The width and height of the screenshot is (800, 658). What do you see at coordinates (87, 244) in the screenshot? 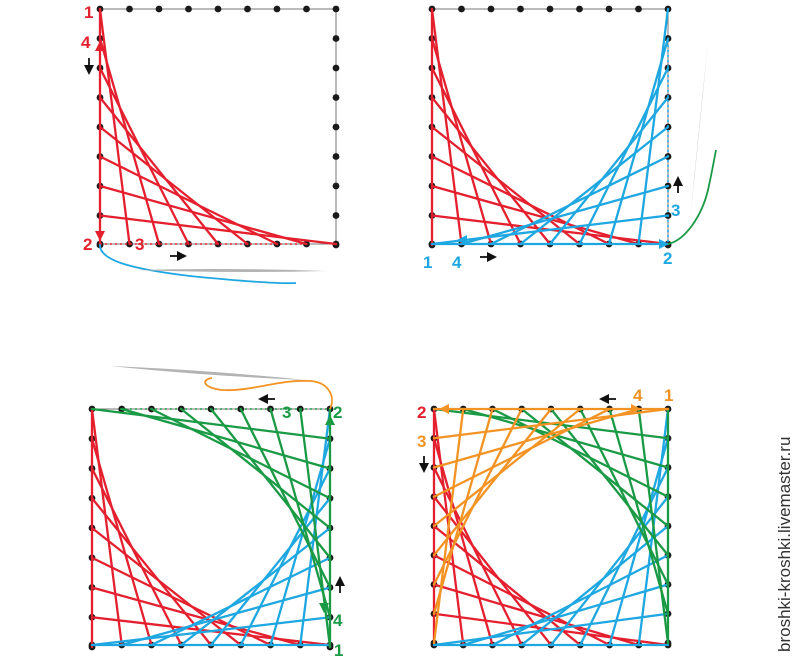
I see `p1-label-2: 2` at bounding box center [87, 244].